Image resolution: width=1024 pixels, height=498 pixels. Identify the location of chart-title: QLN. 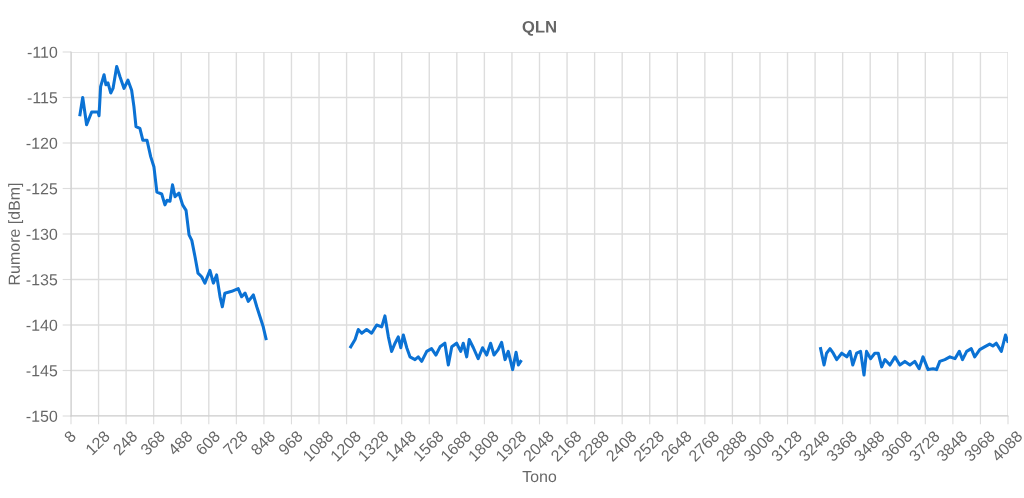
(539, 28).